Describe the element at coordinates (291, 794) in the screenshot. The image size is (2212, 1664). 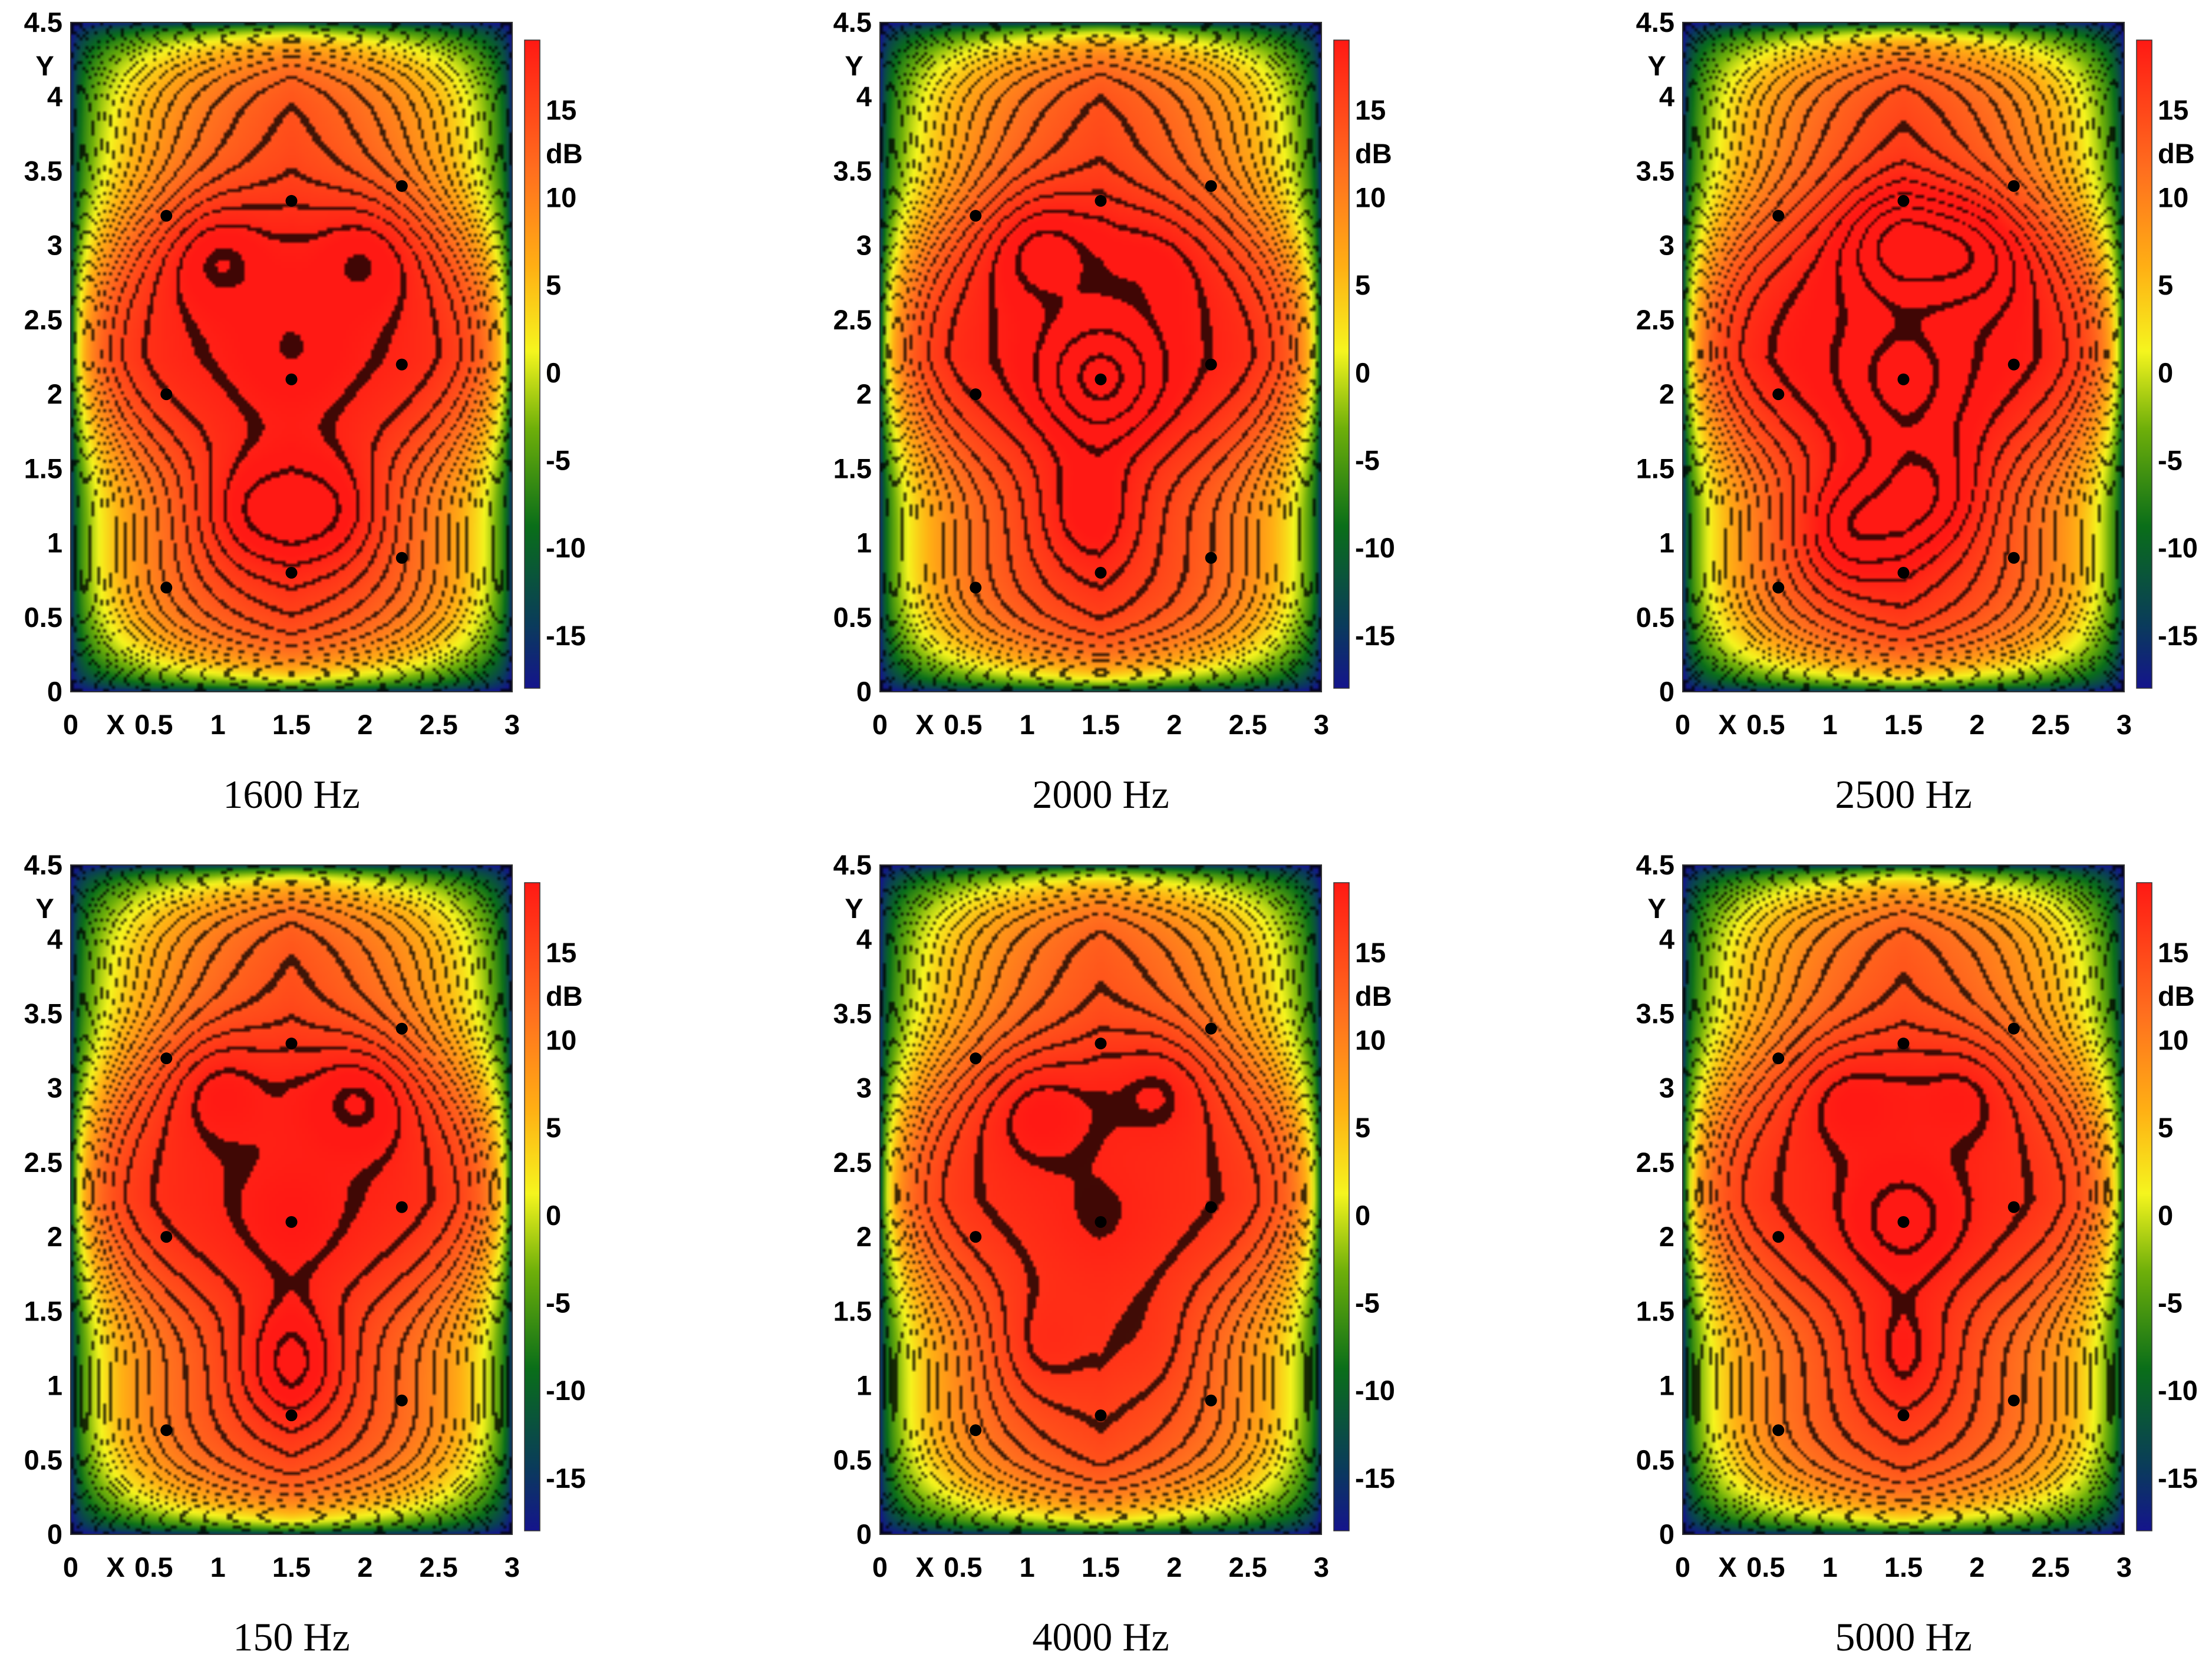
I see `panel-caption: 1600 Hz` at that location.